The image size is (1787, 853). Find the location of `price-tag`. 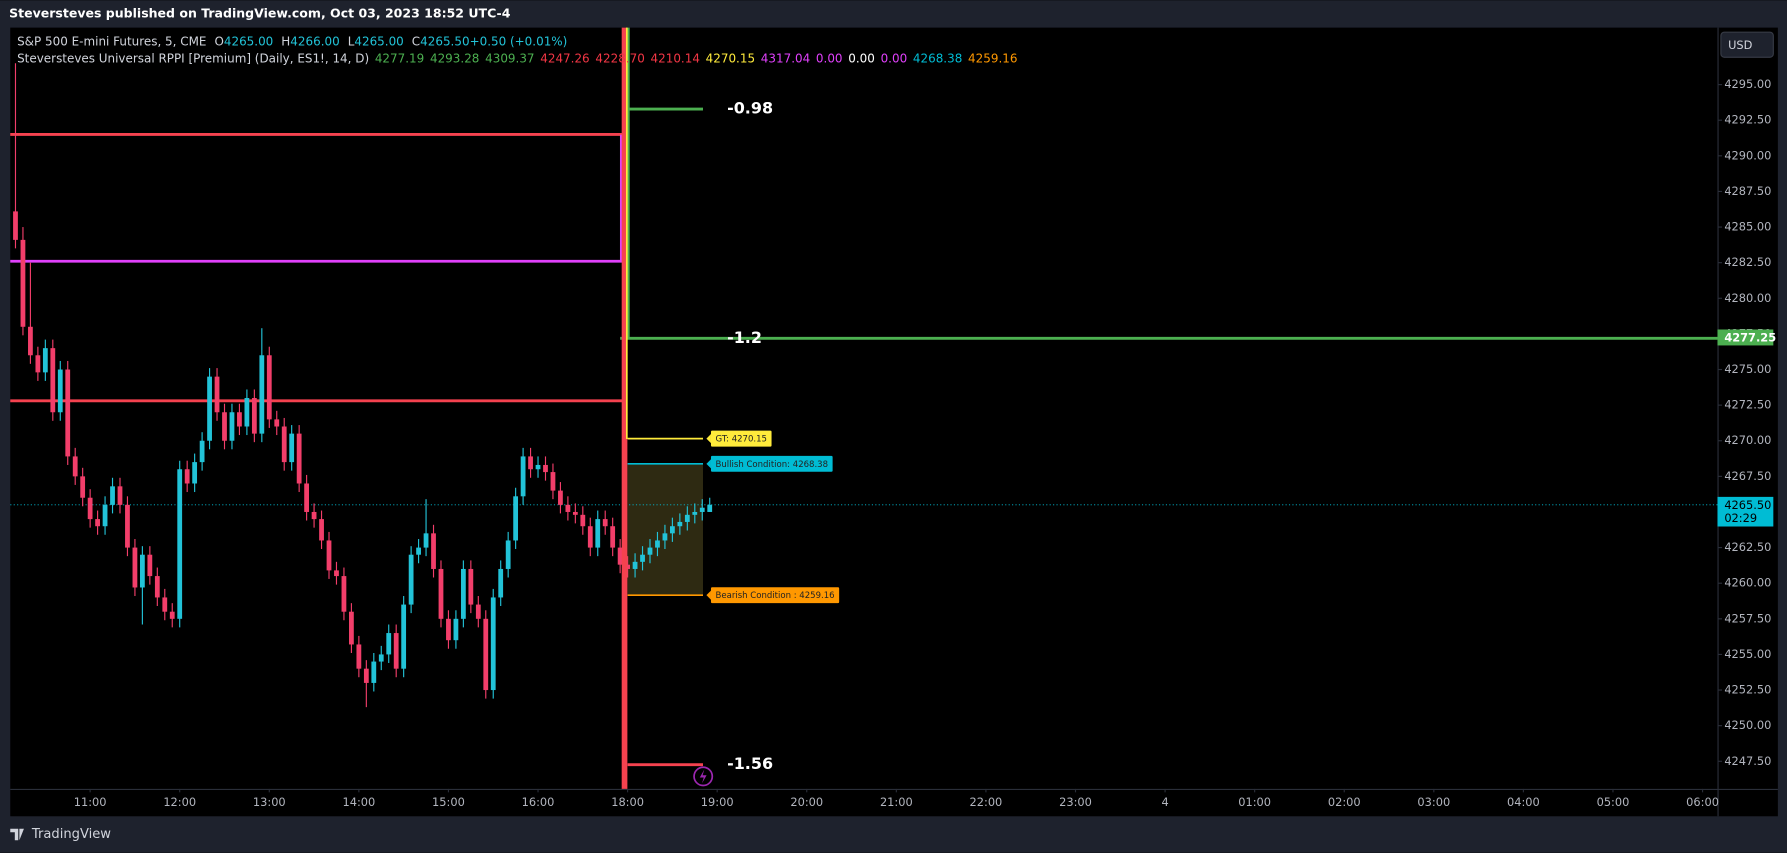

price-tag is located at coordinates (1745, 337).